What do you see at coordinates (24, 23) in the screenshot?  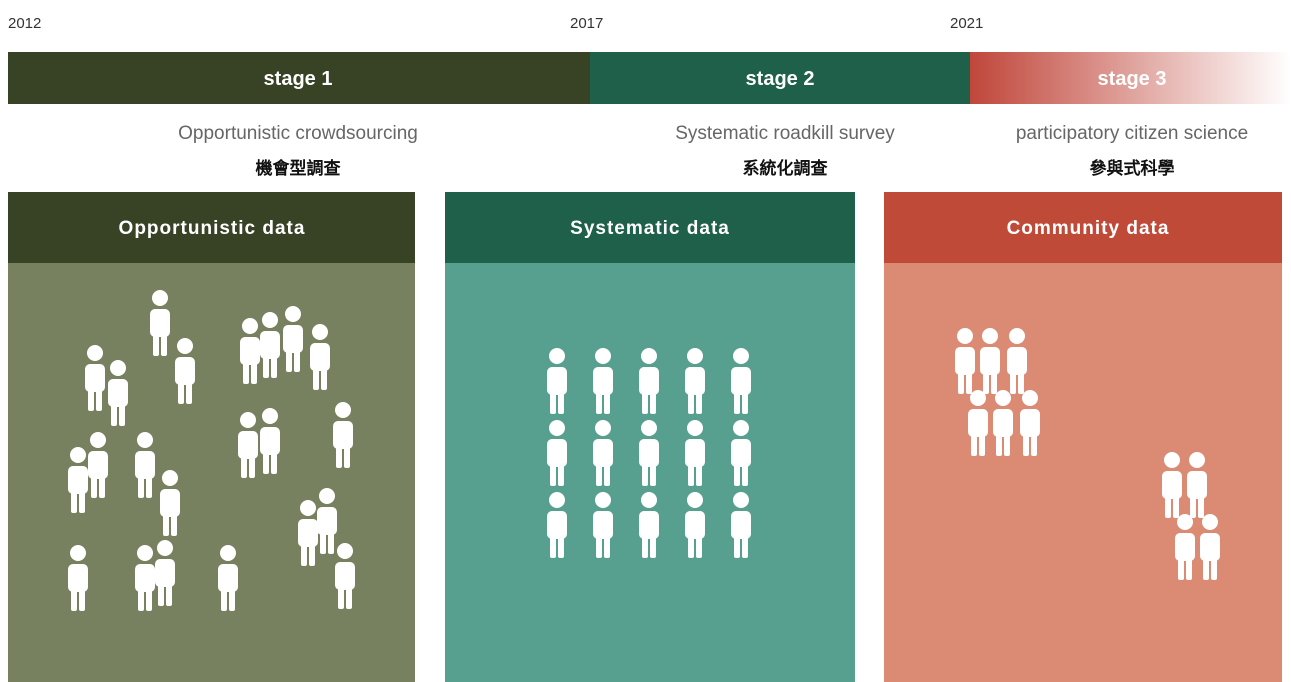 I see `year-label: 2012` at bounding box center [24, 23].